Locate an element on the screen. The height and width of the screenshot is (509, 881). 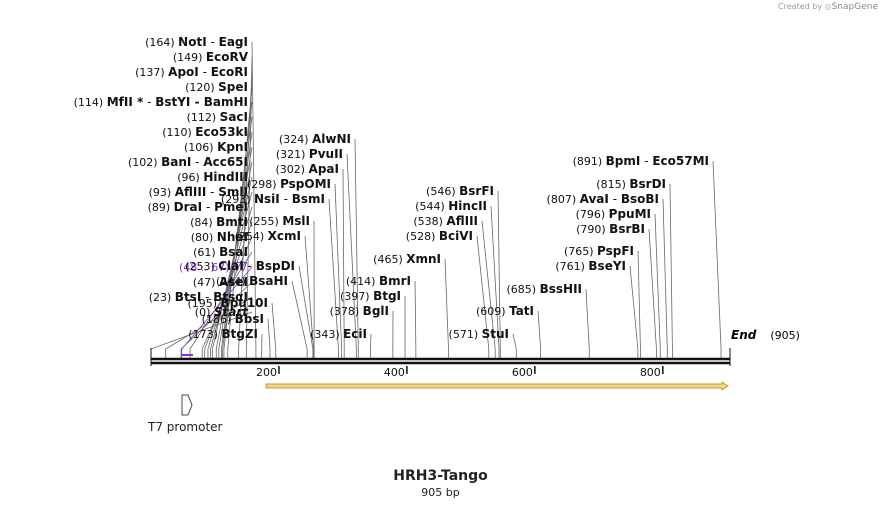
site-label-nhei: (80) NheI is located at coordinates (219, 237).